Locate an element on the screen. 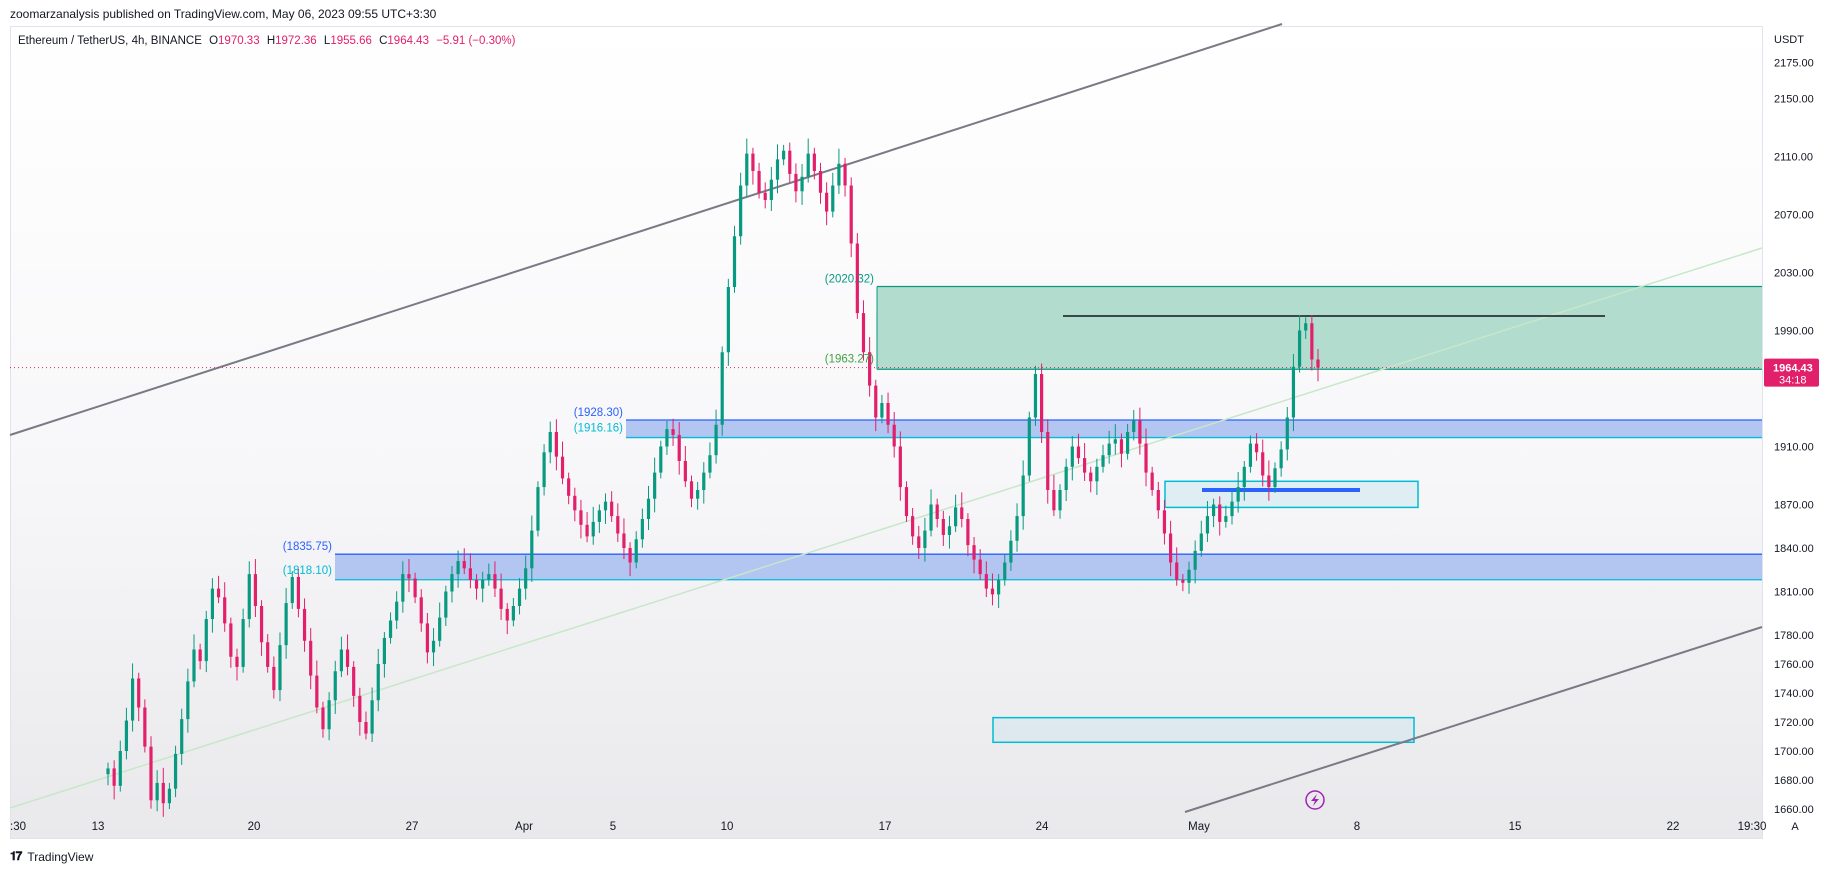  channel-lower-line is located at coordinates (1473, 719).